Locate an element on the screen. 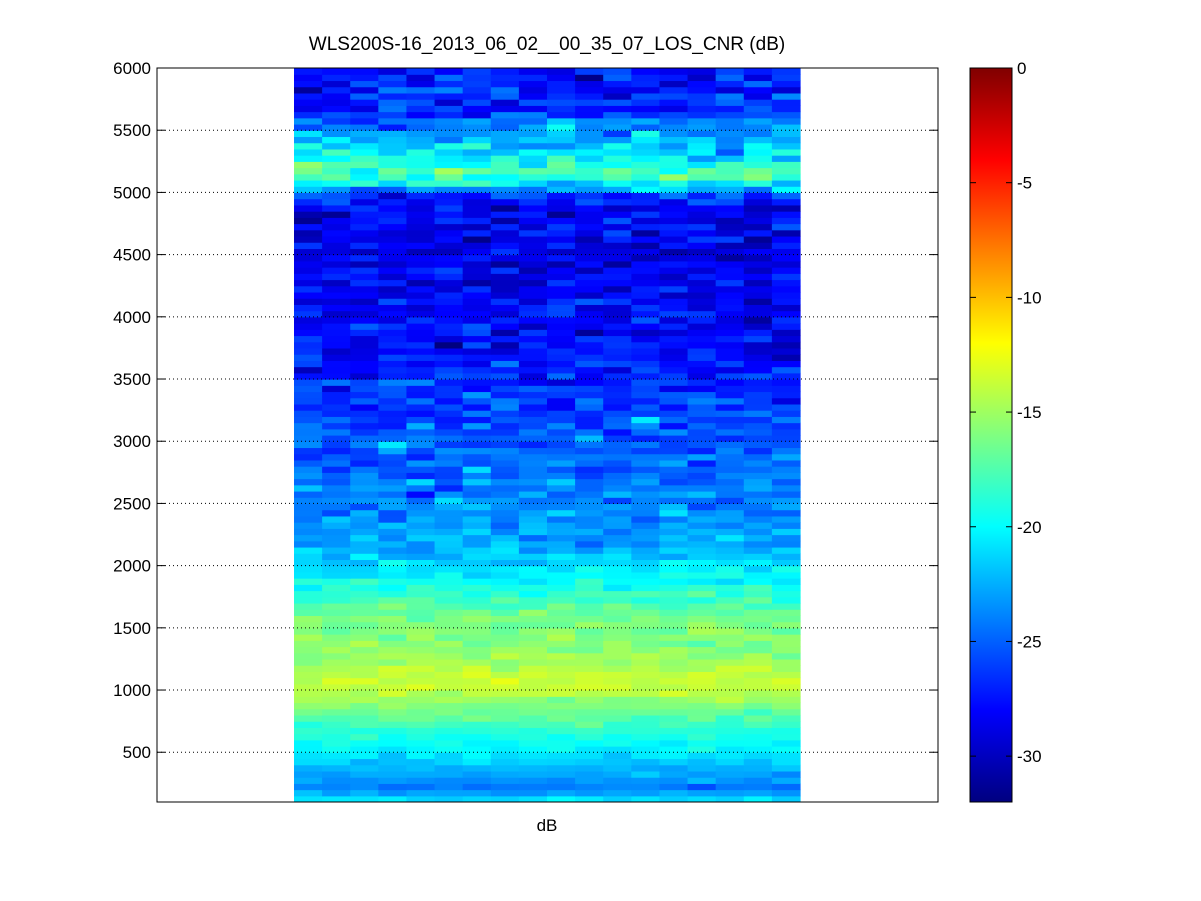  y-tick-label: 500 is located at coordinates (137, 752).